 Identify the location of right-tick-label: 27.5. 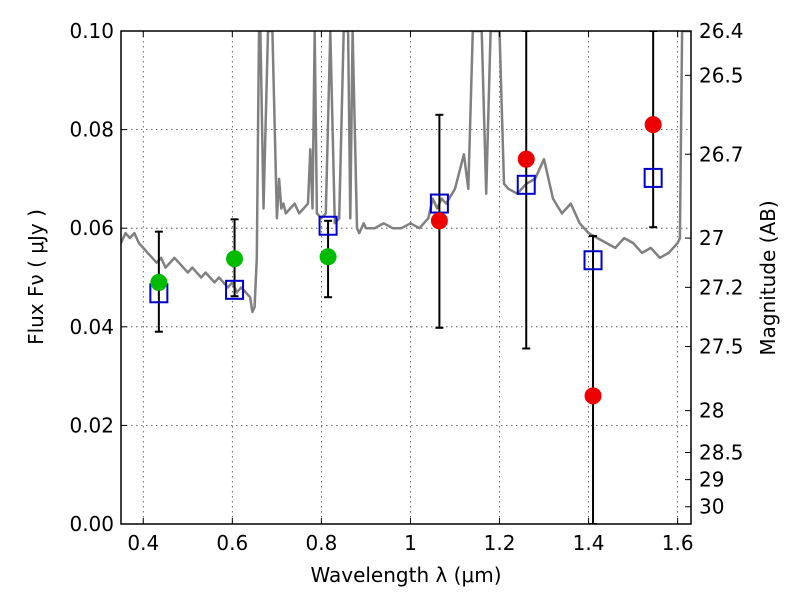
(721, 347).